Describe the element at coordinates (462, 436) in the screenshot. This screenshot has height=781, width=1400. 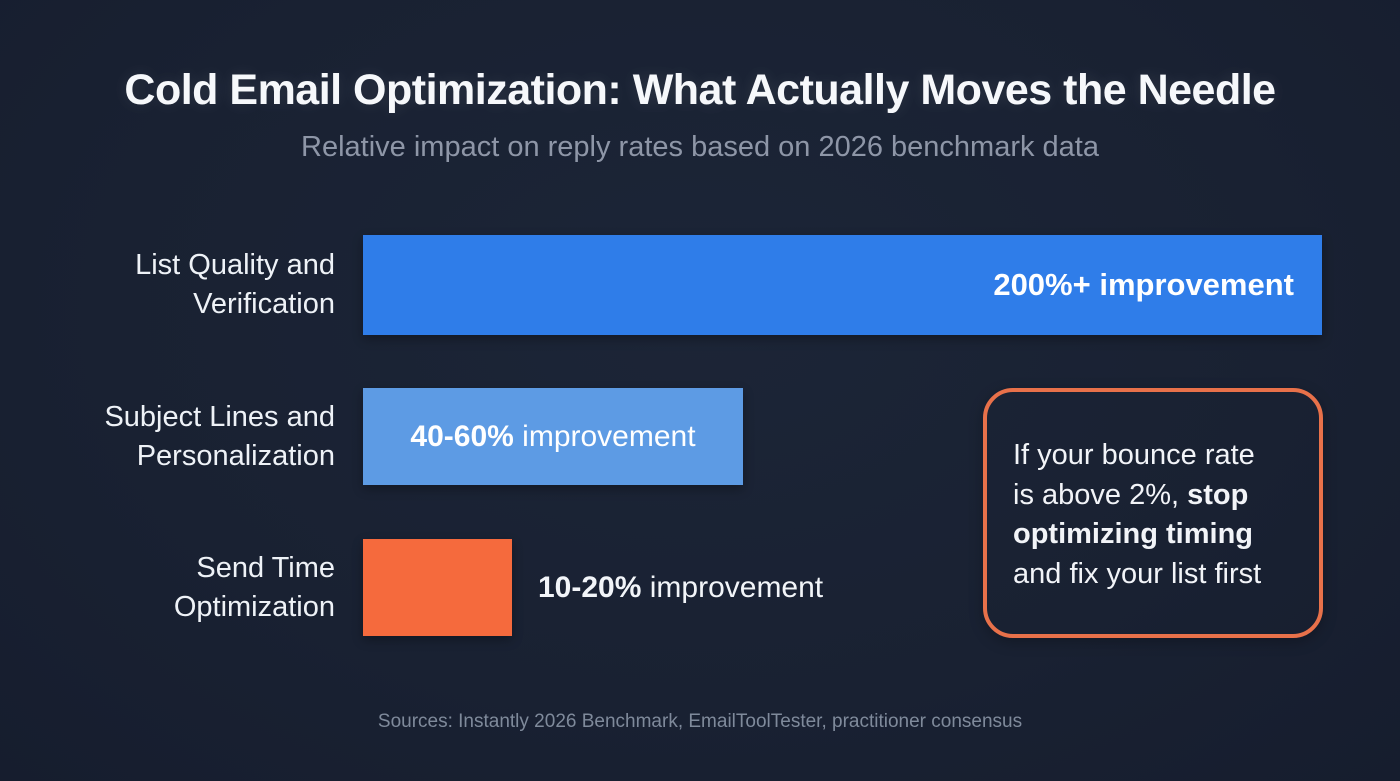
I see `bar-value-number: 40-60%` at that location.